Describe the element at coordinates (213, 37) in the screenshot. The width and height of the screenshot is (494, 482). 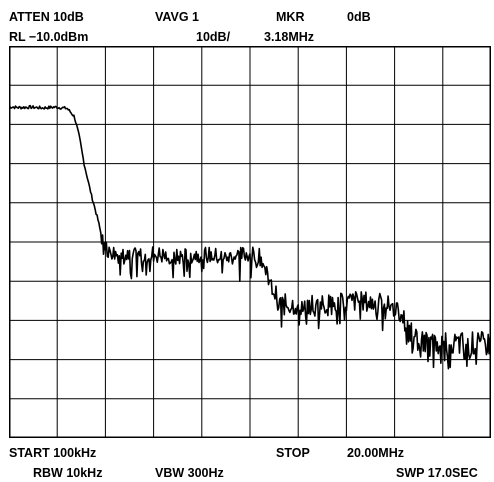
I see `scale-label: 10dB/` at that location.